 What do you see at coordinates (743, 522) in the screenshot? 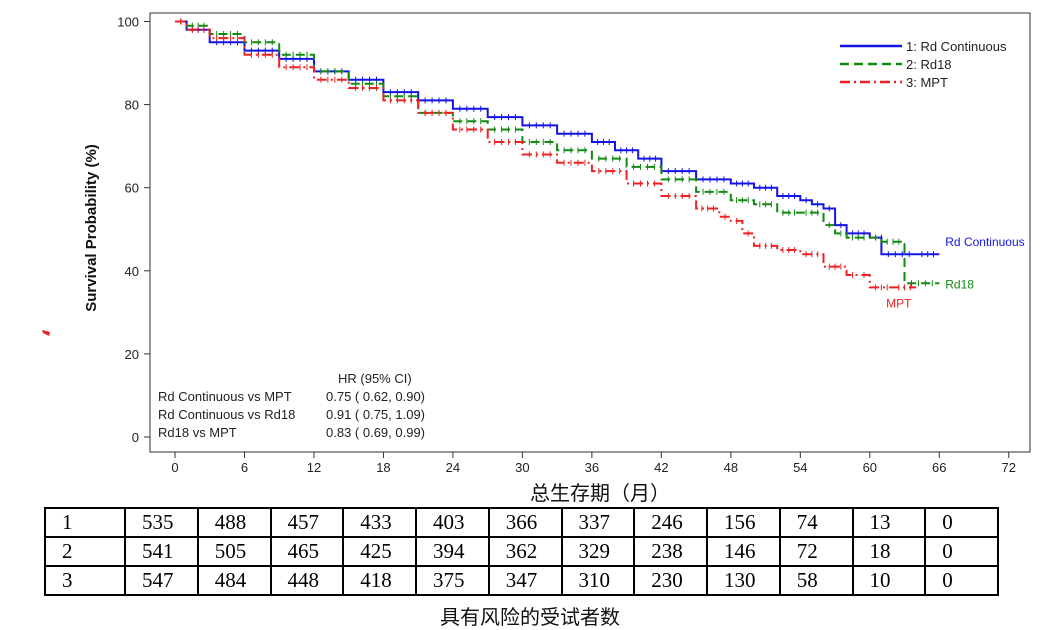
I see `risk-count-cell: 156` at bounding box center [743, 522].